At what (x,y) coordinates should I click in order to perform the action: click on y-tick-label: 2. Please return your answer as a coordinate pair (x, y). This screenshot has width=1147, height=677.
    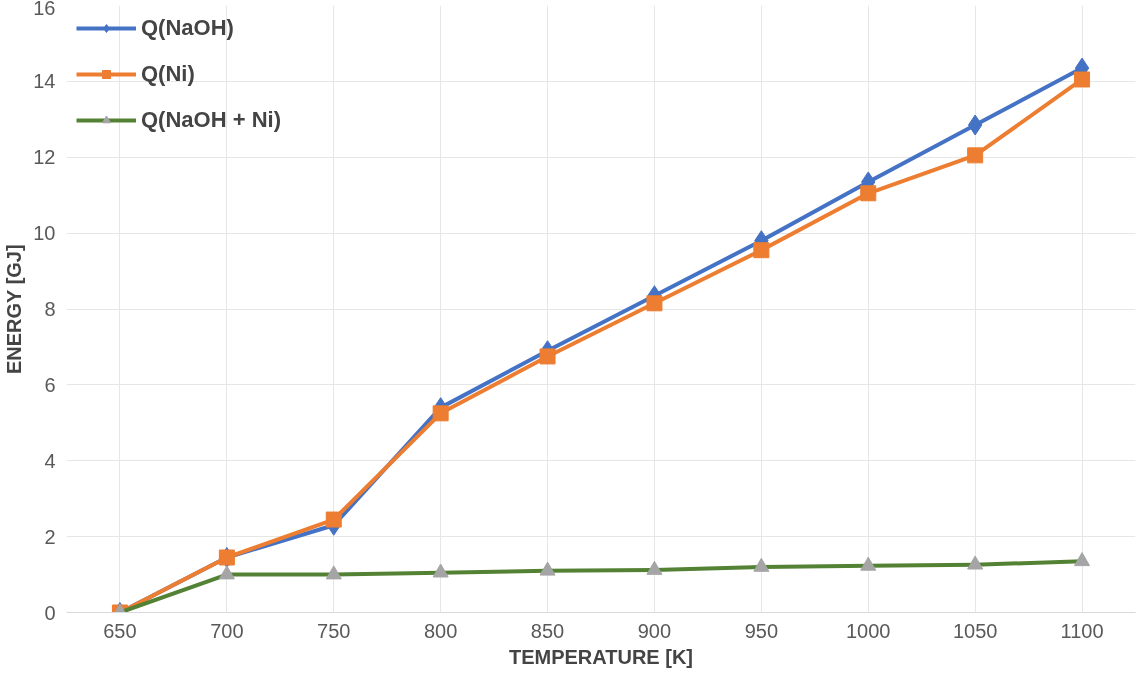
    Looking at the image, I should click on (50, 536).